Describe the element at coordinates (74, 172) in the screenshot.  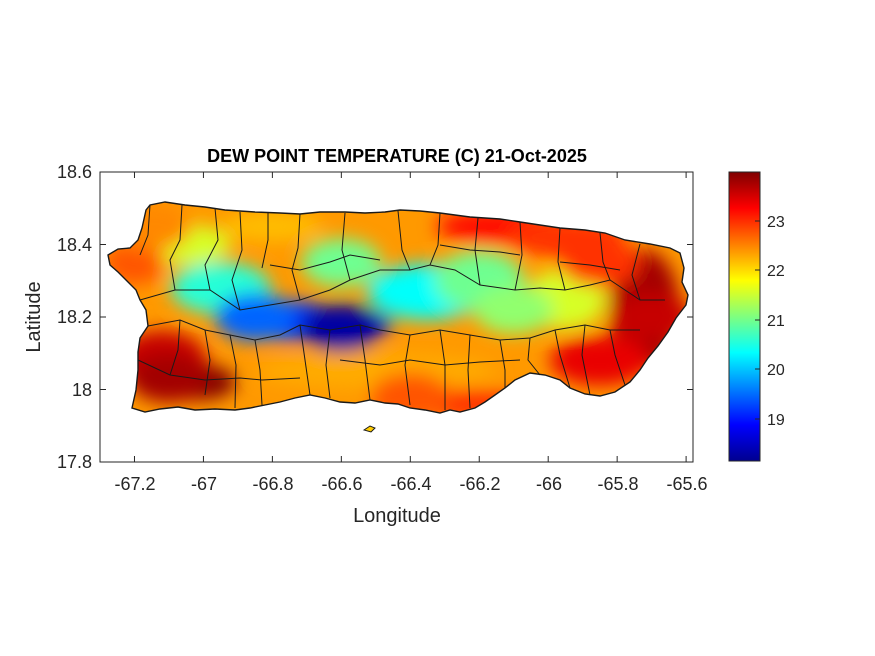
I see `y-tick-label: 18.6` at that location.